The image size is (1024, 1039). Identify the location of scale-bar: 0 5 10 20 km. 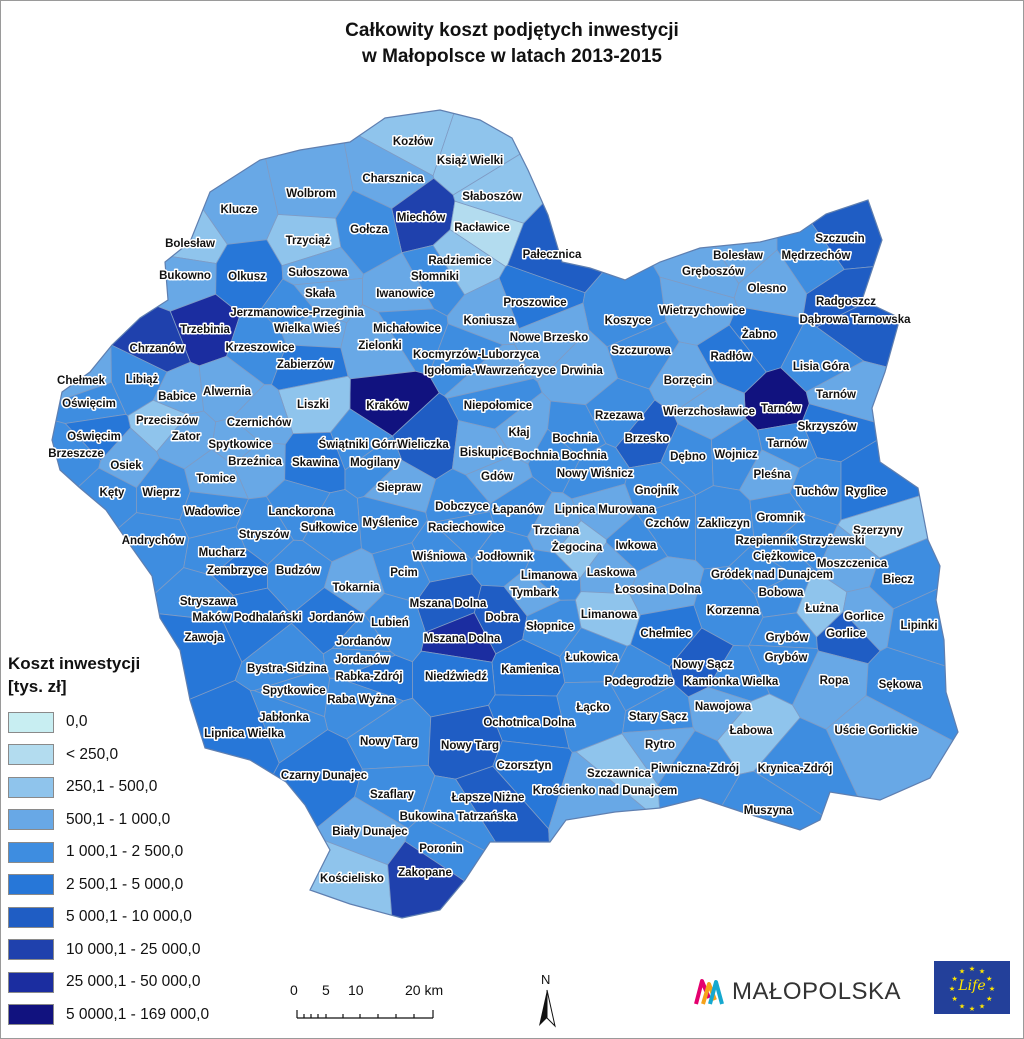
(370, 1002).